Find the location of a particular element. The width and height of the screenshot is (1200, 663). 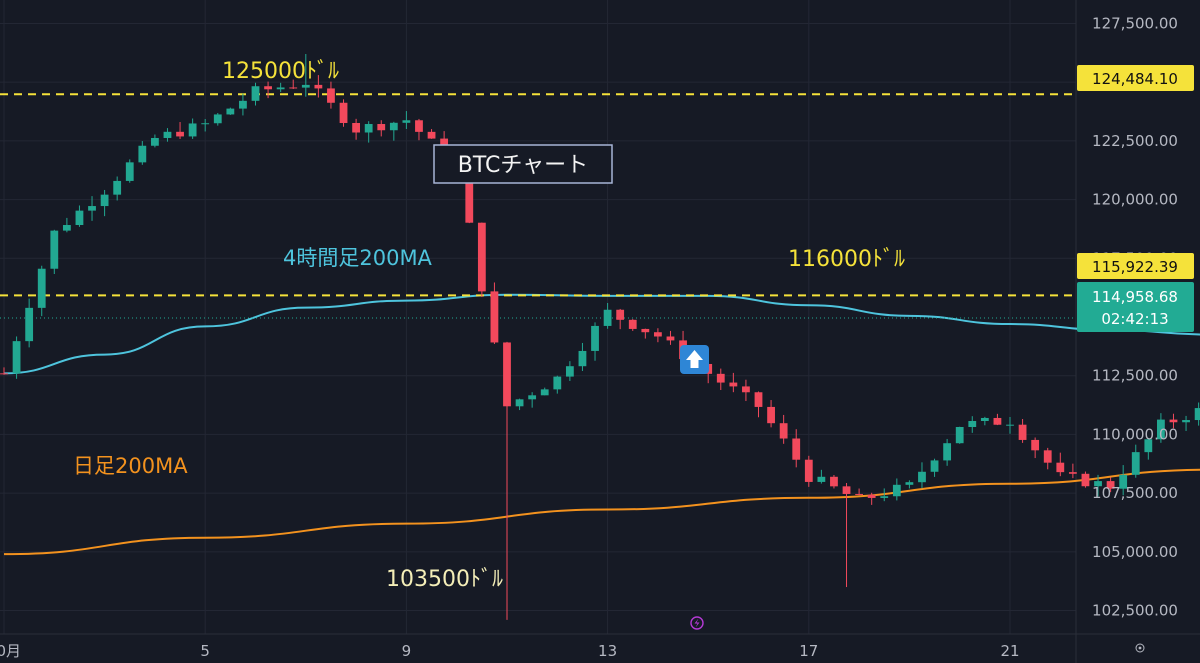

low-103500-label: 103500ﾄﾞﾙ is located at coordinates (444, 579).